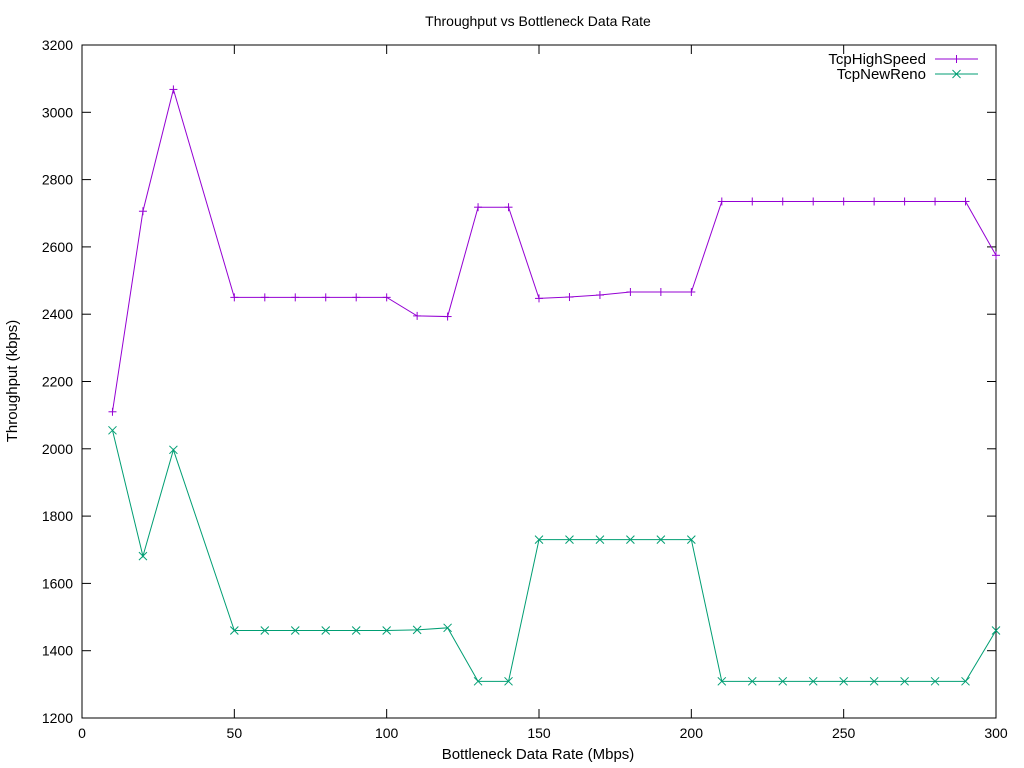  What do you see at coordinates (57, 718) in the screenshot?
I see `y-tick-label: 1200` at bounding box center [57, 718].